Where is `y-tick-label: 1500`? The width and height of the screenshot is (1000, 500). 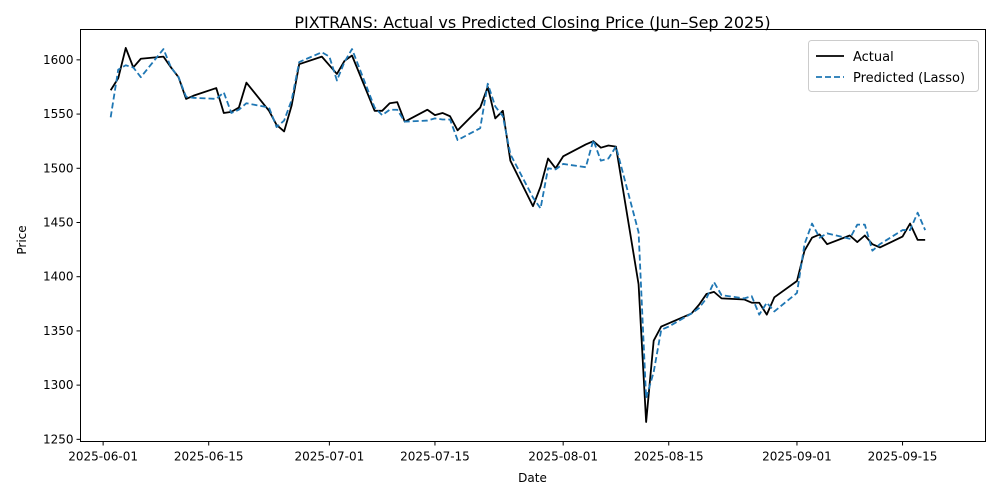
y-tick-label: 1500 is located at coordinates (58, 168).